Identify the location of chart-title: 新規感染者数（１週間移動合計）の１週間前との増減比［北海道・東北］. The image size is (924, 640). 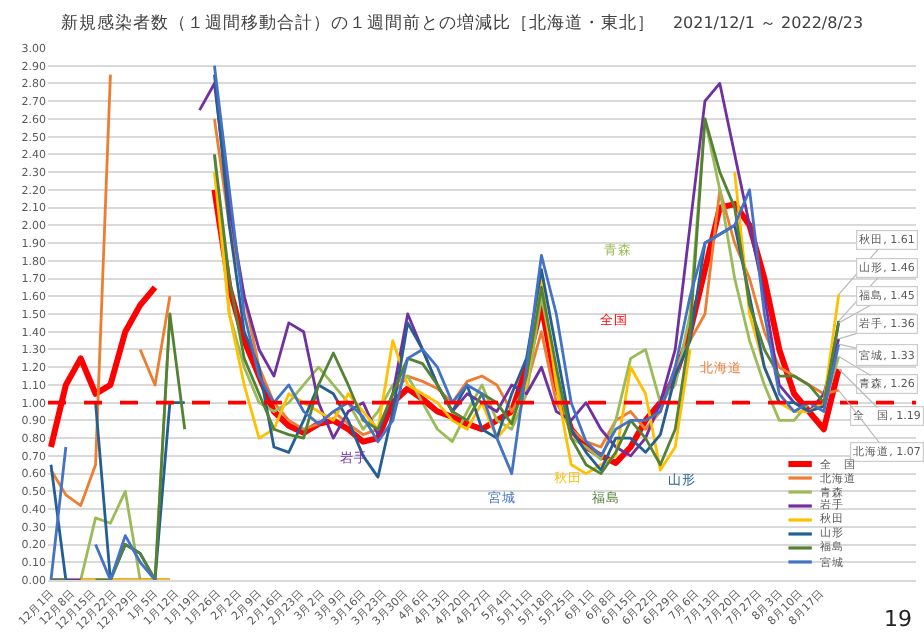
(357, 23).